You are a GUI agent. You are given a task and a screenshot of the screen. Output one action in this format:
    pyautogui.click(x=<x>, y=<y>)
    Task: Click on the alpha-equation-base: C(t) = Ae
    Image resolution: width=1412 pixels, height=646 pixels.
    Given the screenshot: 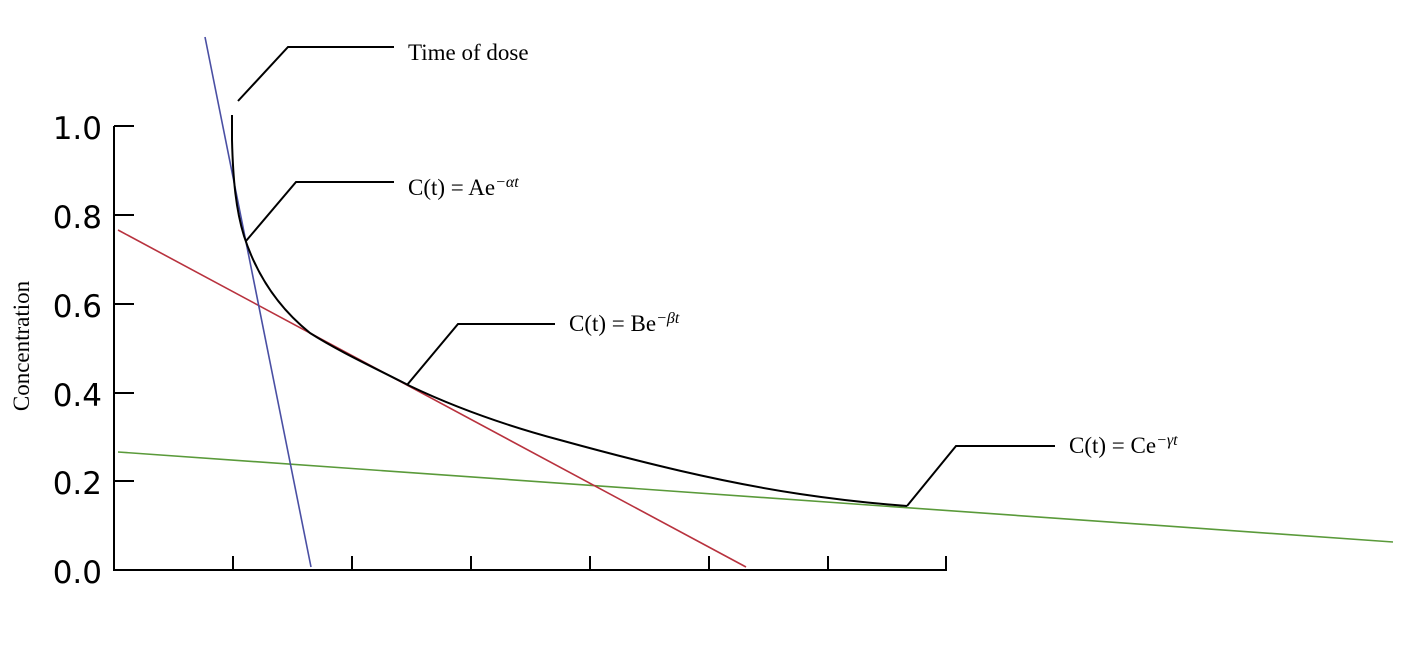 What is the action you would take?
    pyautogui.click(x=451, y=187)
    